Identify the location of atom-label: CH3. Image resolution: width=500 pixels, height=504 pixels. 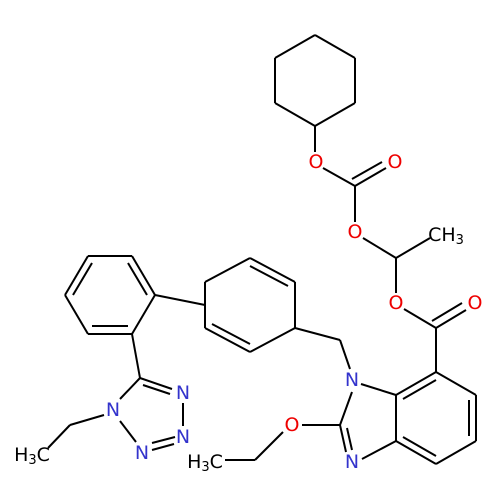
(446, 236).